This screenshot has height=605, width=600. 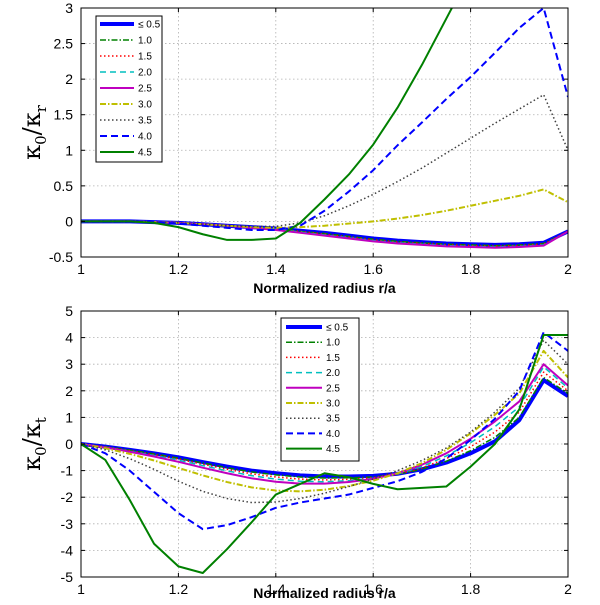 I want to click on legend-box, so click(x=320, y=389).